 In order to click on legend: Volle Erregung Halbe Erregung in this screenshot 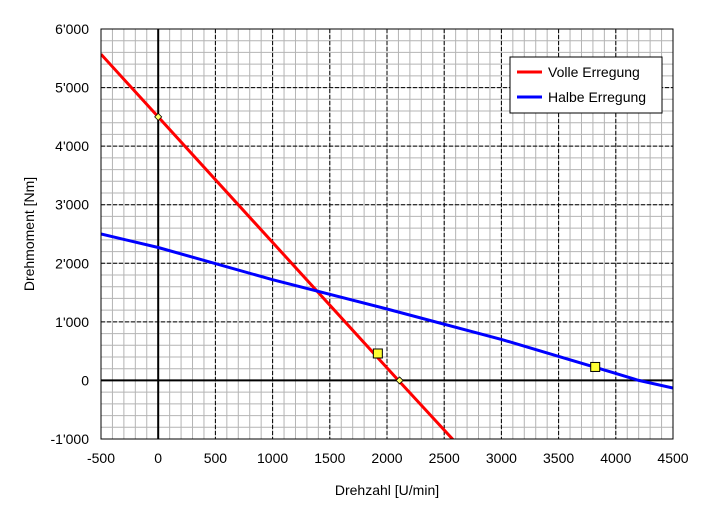, I will do `click(586, 85)`.